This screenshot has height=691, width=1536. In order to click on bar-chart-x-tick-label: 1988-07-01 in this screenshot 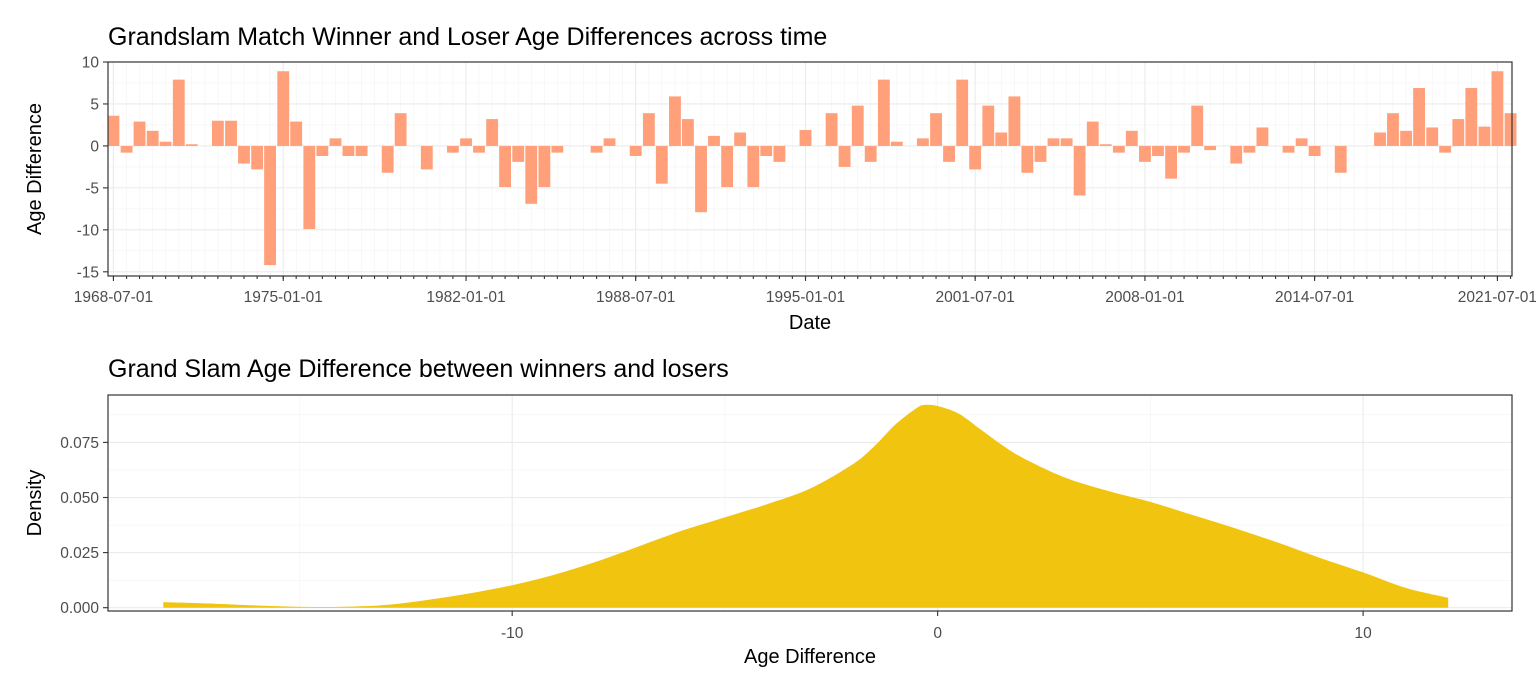, I will do `click(635, 297)`.